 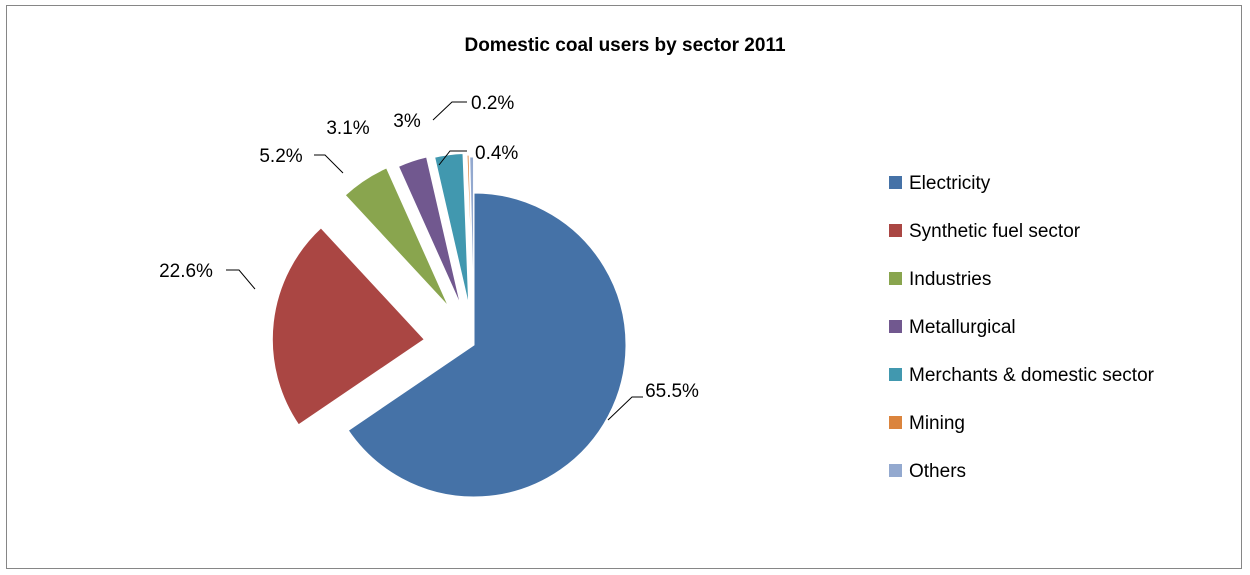 I want to click on data-label: 3.1%, so click(x=347, y=128).